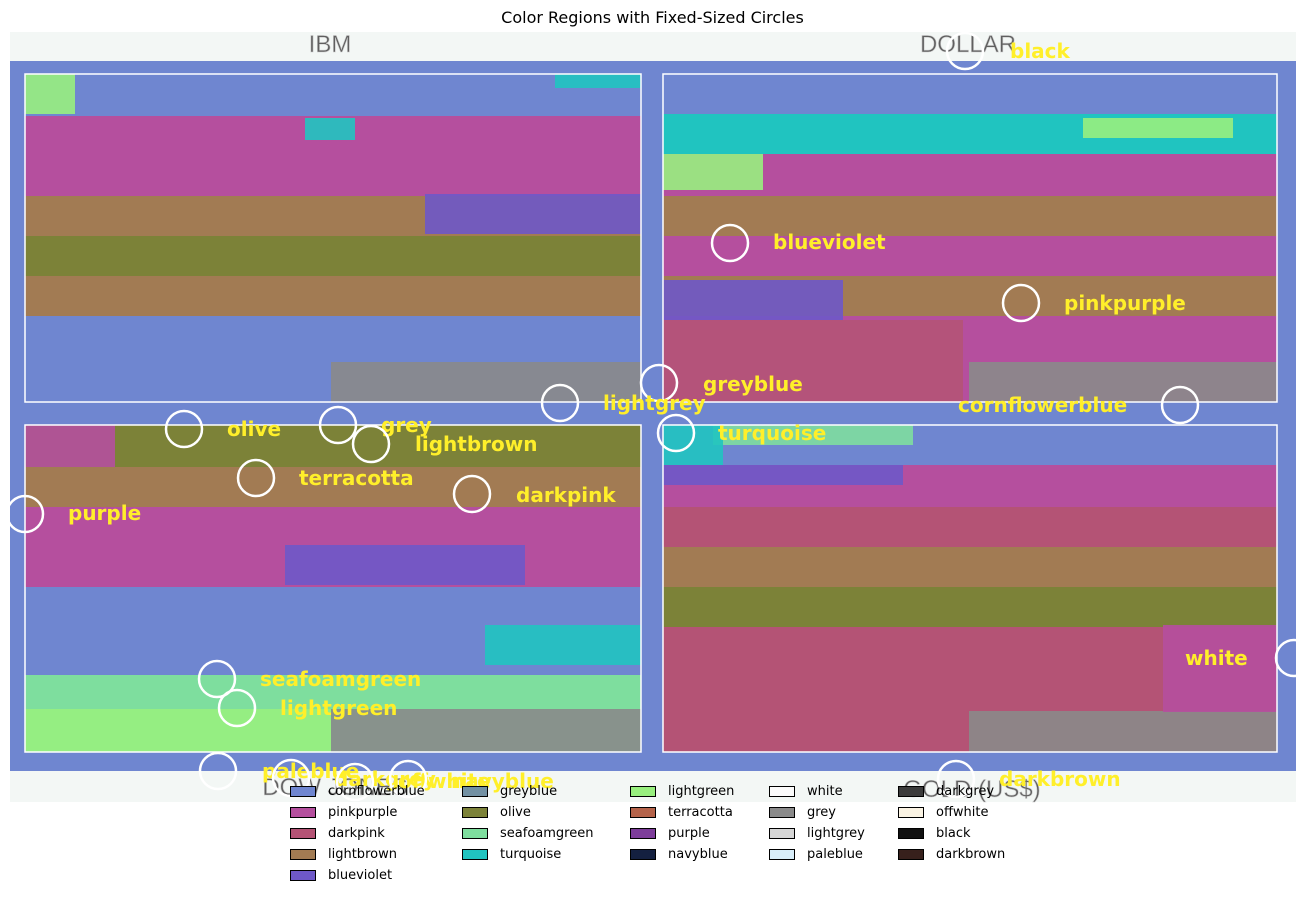 Image resolution: width=1305 pixels, height=899 pixels. I want to click on circle-label: darkpink, so click(566, 495).